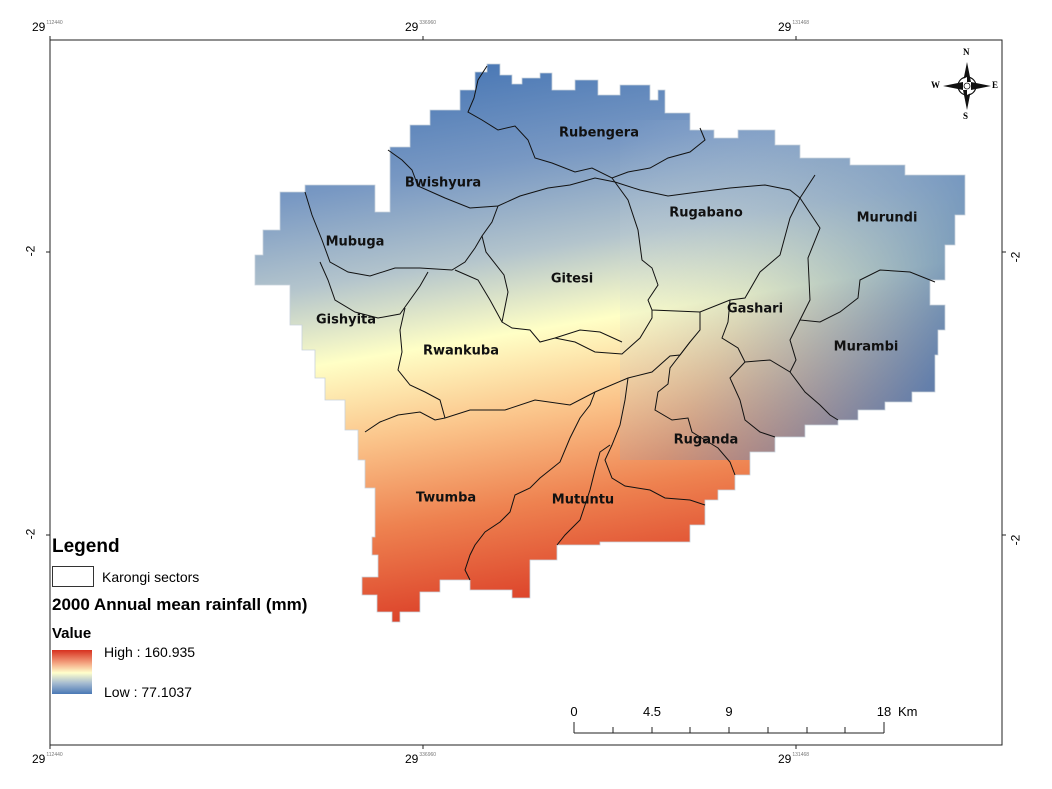 This screenshot has height=789, width=1052. Describe the element at coordinates (47, 27) in the screenshot. I see `top-tick-1: 29112440` at that location.